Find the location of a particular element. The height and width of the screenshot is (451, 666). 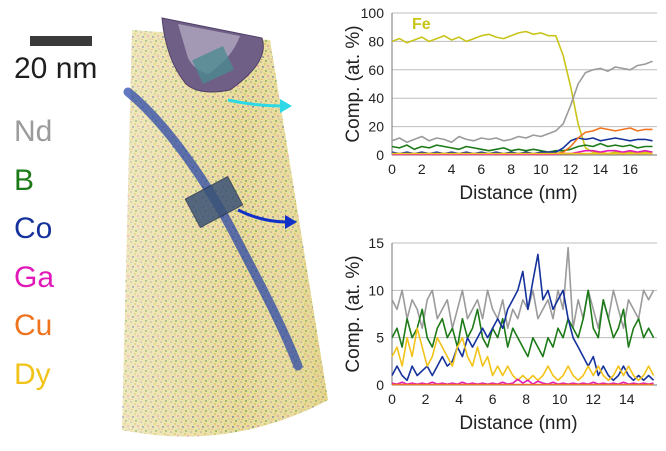

chart1-y-tick-label-5: 100 is located at coordinates (373, 13).